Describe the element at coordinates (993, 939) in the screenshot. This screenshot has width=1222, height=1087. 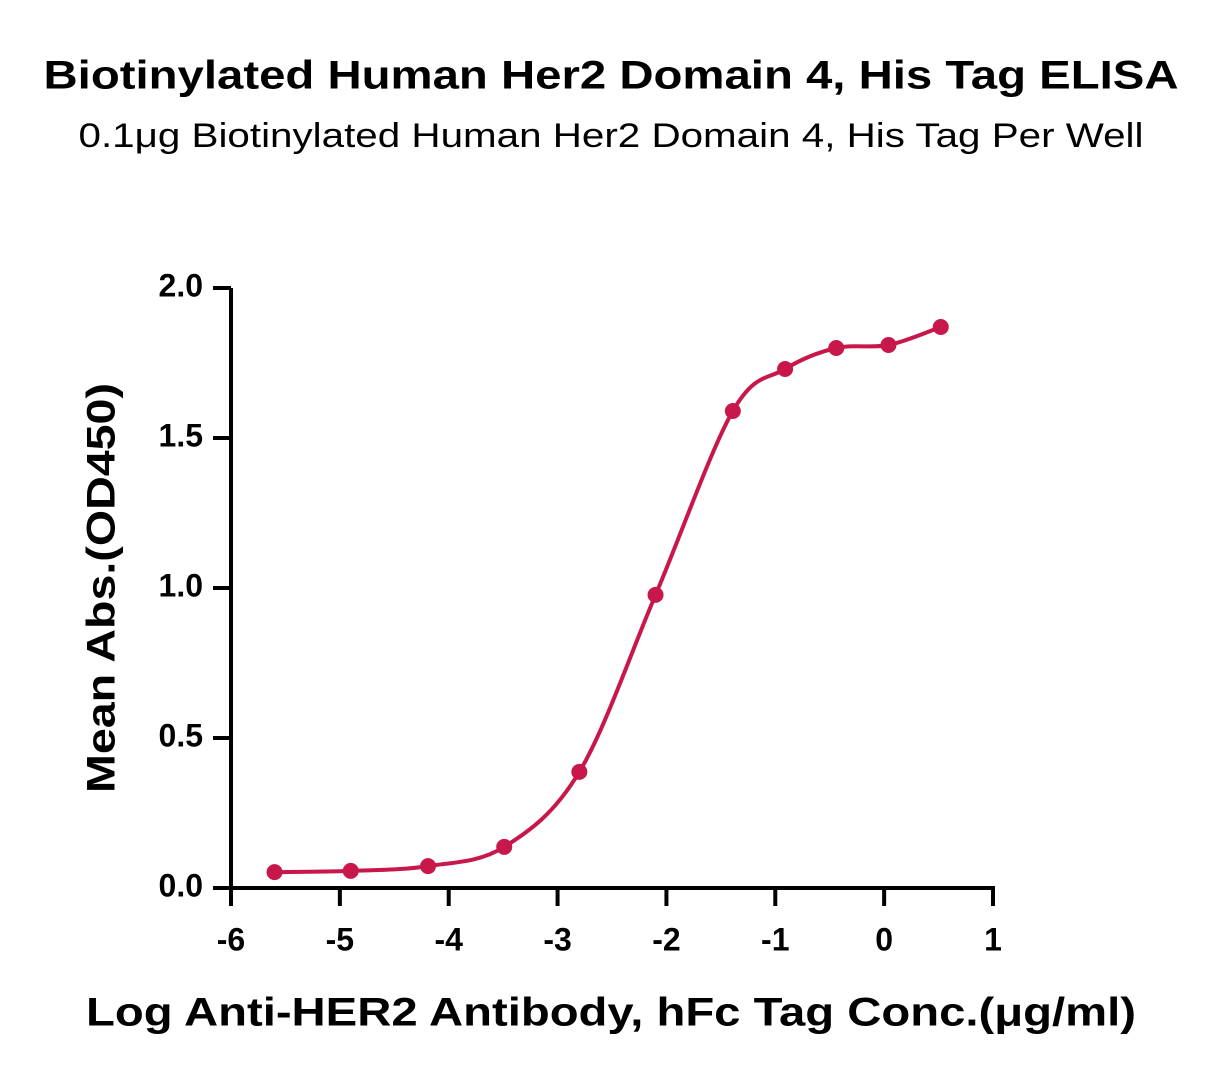
I see `x-tick-label: 1` at that location.